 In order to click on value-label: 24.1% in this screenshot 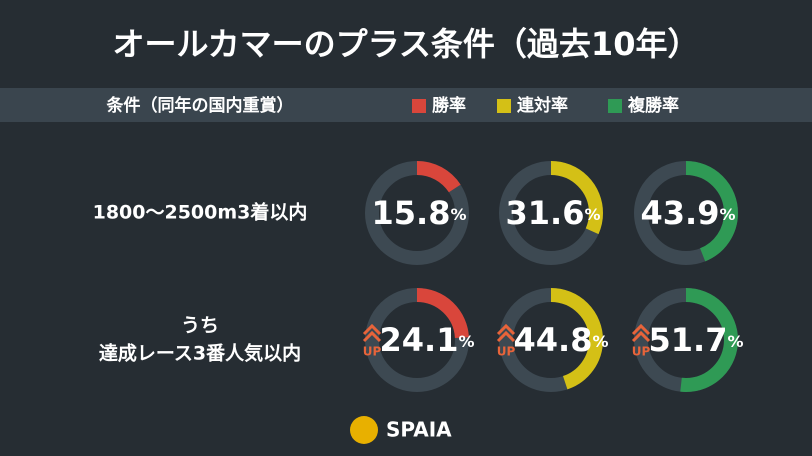, I will do `click(427, 340)`.